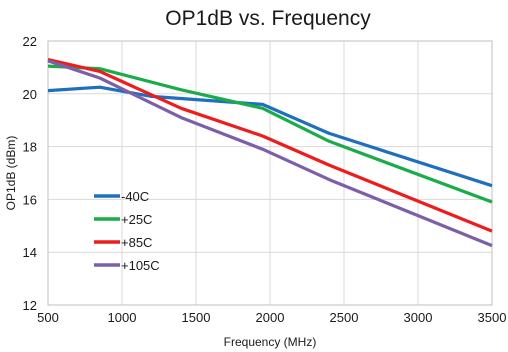  Describe the element at coordinates (30, 147) in the screenshot. I see `y-tick-label: 18` at that location.